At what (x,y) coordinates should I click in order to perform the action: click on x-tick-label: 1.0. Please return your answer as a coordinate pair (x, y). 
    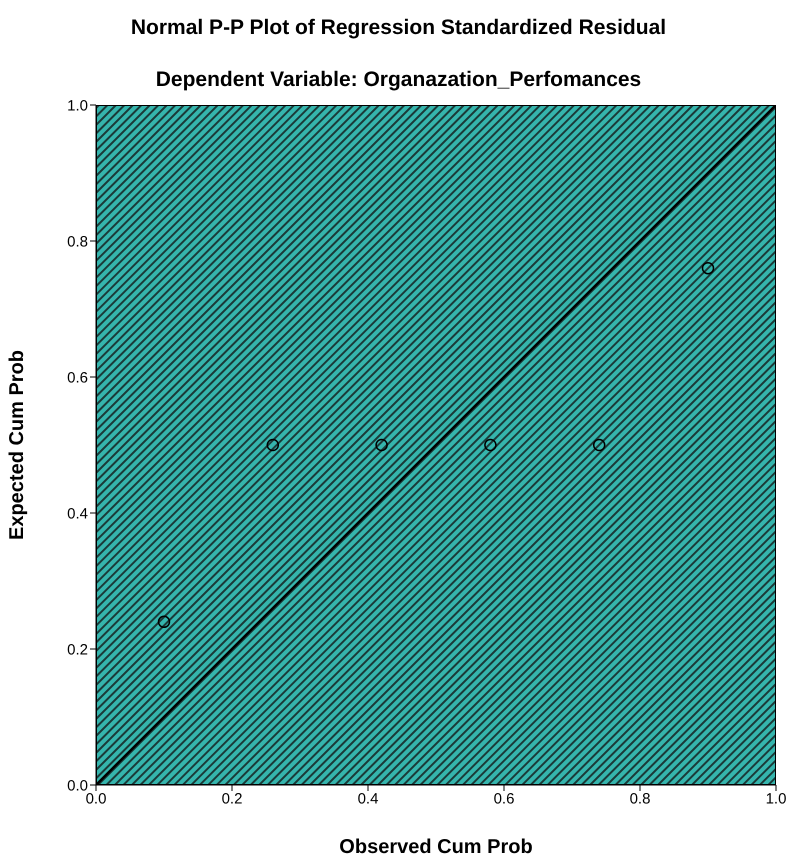
    Looking at the image, I should click on (776, 799).